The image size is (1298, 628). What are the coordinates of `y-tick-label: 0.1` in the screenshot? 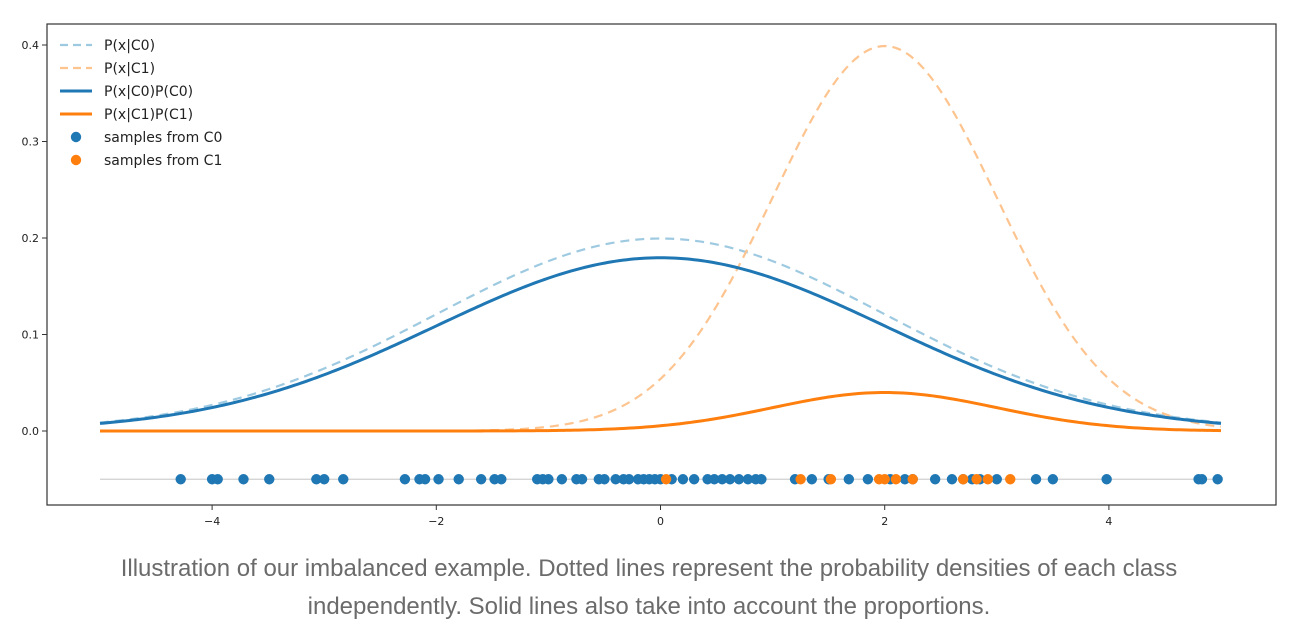 It's located at (31, 335).